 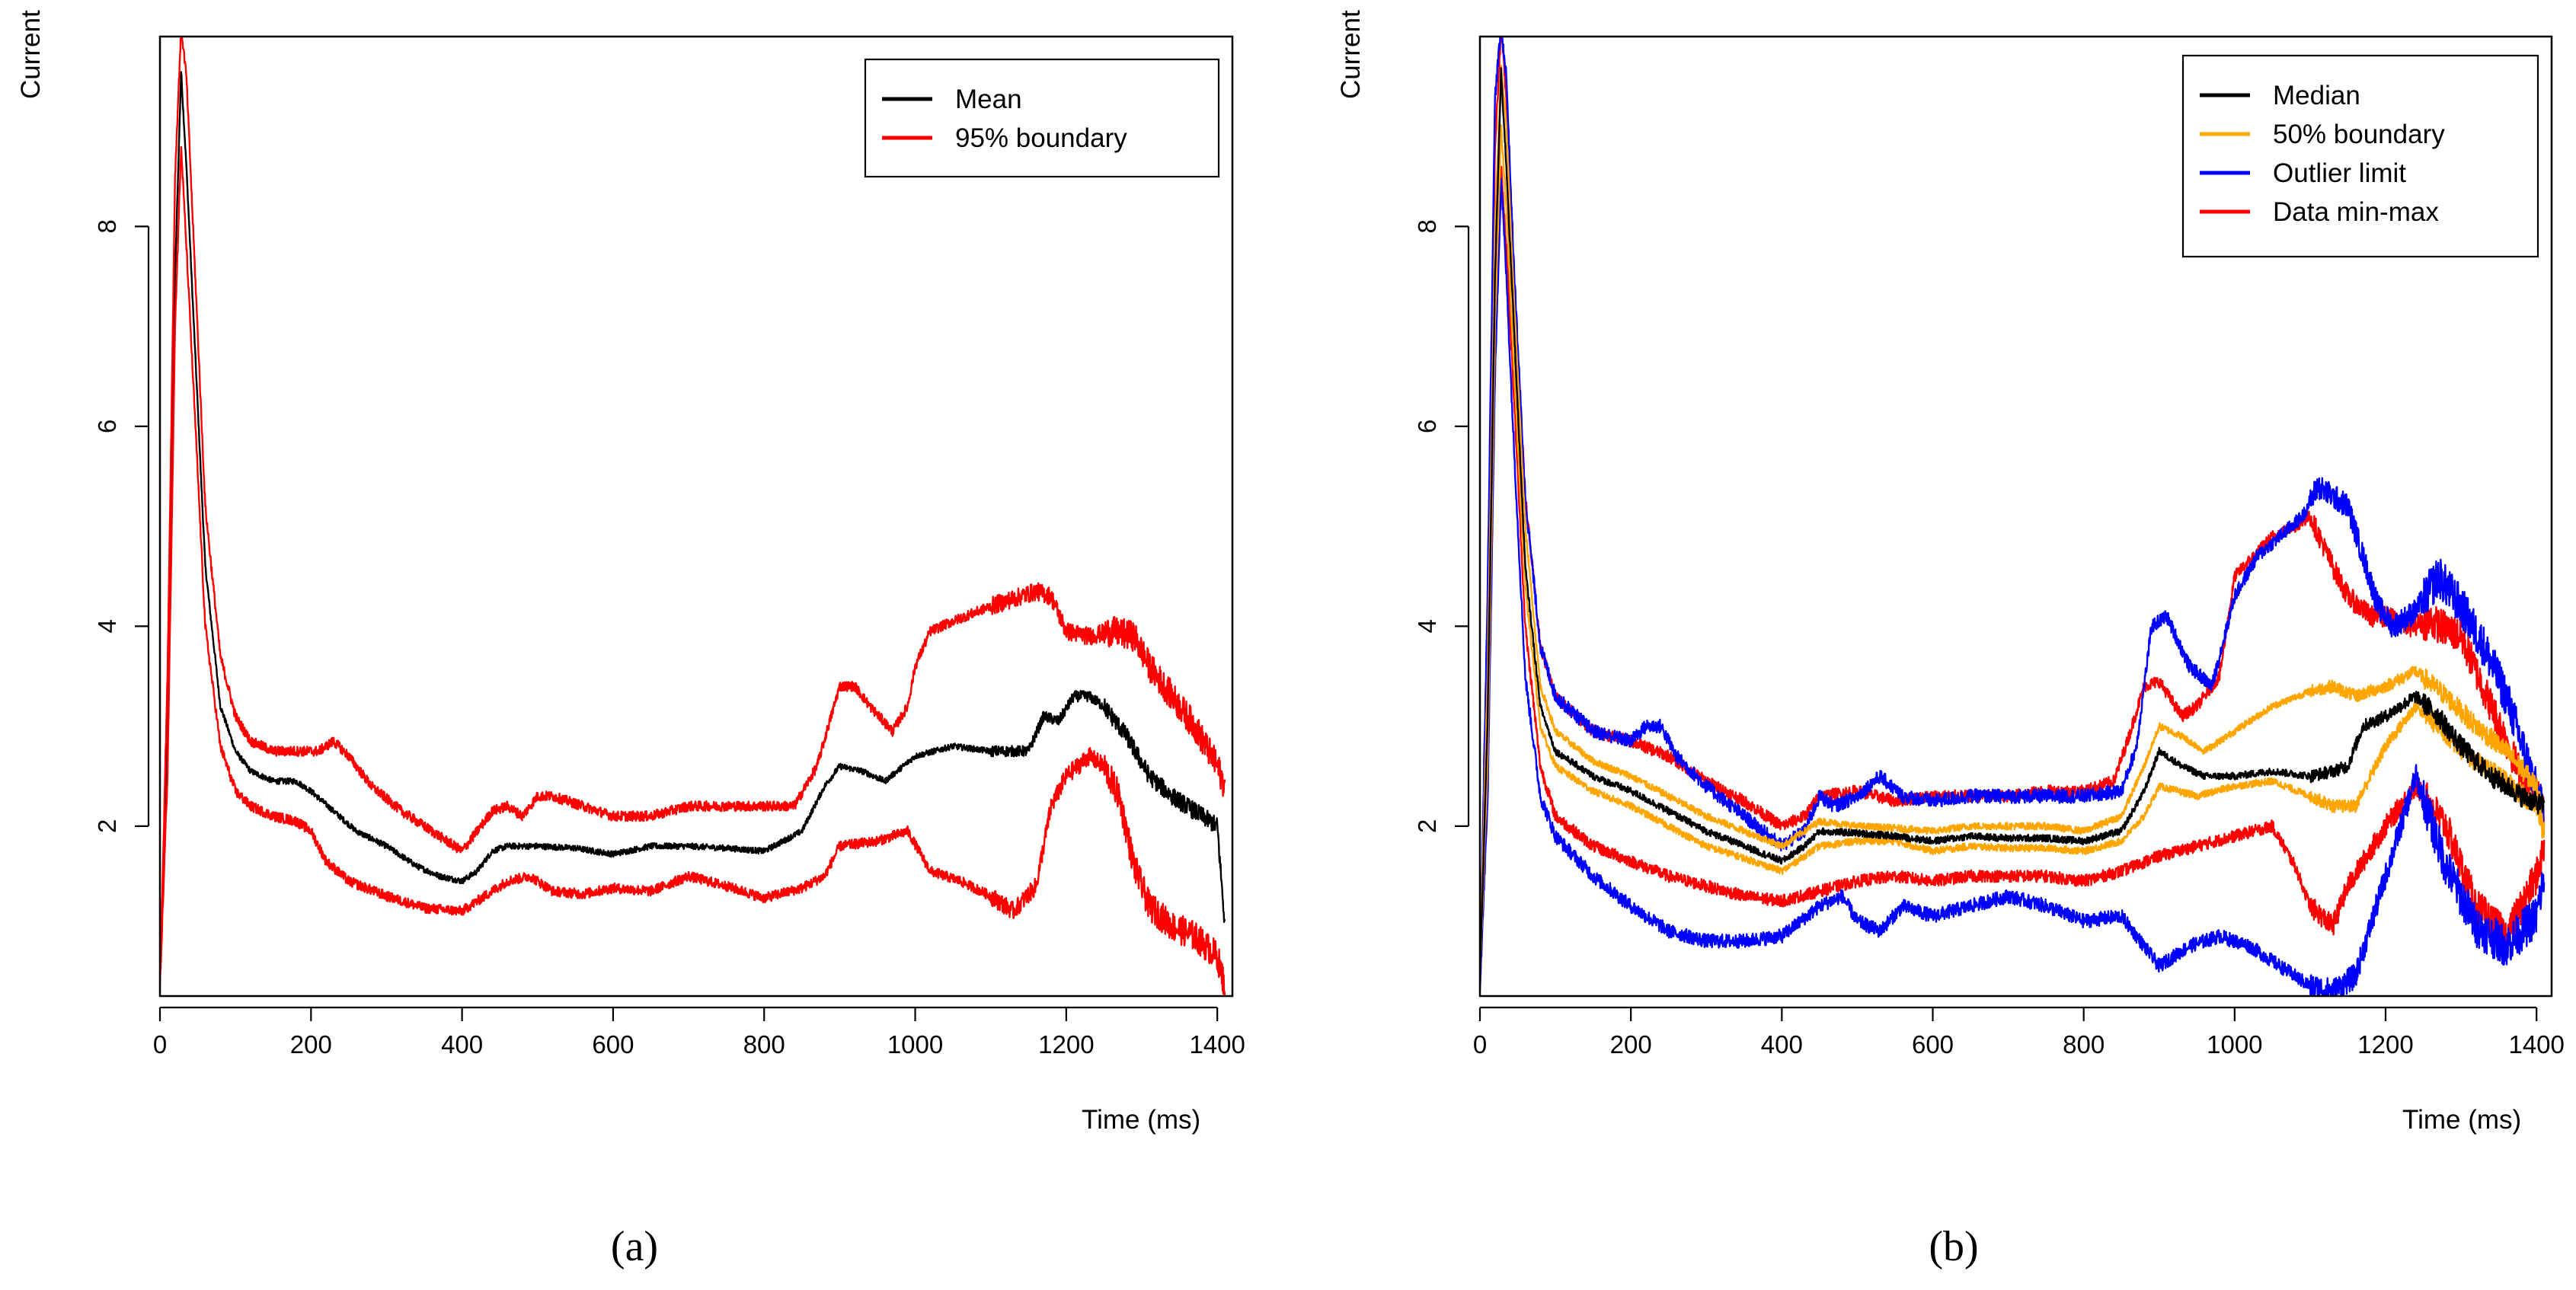 I want to click on legend-label: Median, so click(x=2317, y=95).